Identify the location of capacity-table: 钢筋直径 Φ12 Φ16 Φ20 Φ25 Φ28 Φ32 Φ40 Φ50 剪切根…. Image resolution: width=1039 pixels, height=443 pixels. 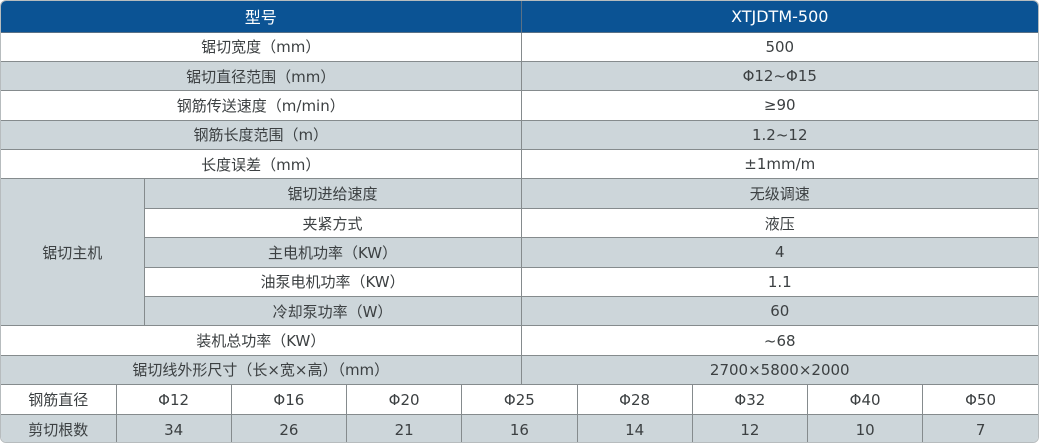
(519, 413).